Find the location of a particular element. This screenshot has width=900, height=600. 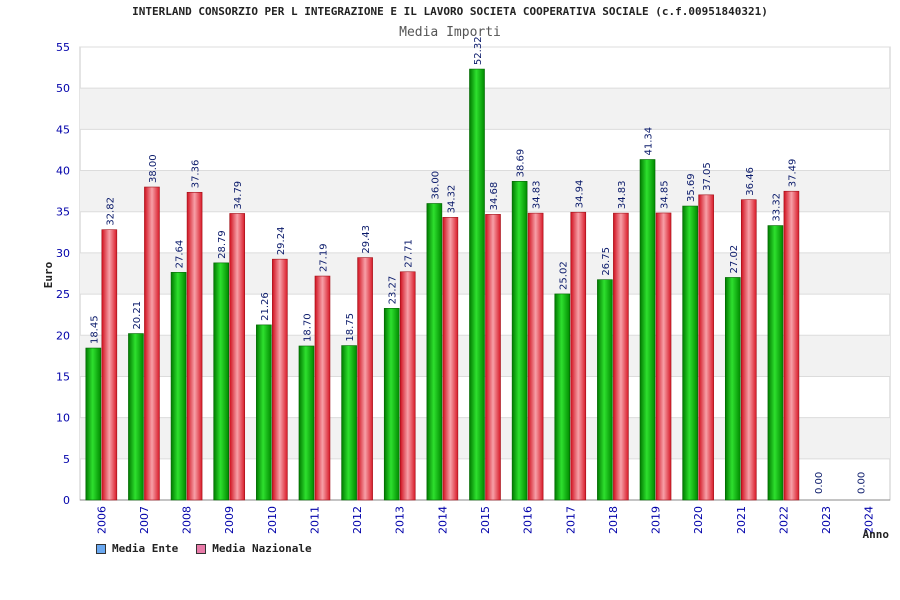

data-label: 37.36 is located at coordinates (196, 174).